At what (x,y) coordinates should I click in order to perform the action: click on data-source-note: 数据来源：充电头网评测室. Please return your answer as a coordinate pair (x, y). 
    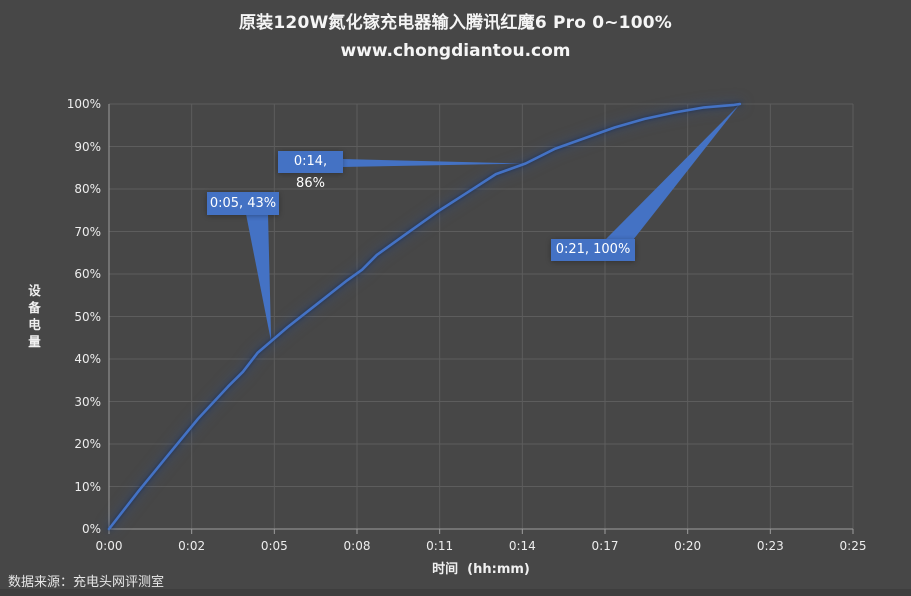
    Looking at the image, I should click on (86, 582).